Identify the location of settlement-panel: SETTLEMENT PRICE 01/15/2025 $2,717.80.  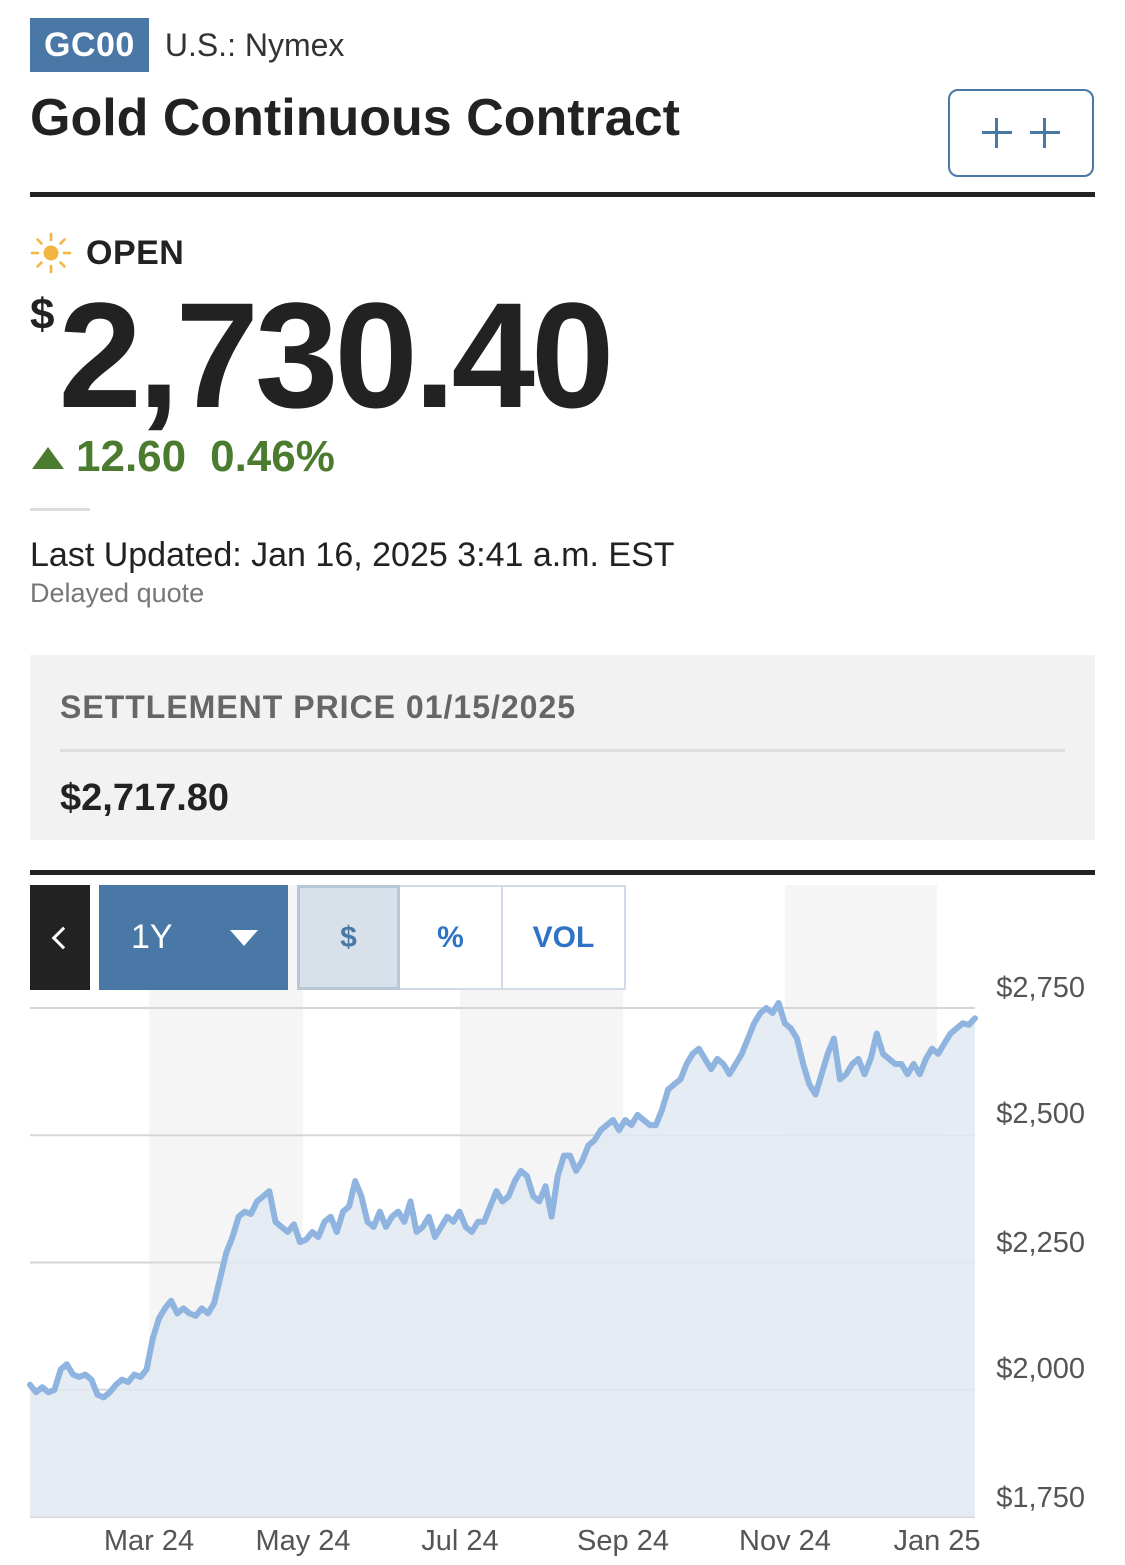
(562, 747).